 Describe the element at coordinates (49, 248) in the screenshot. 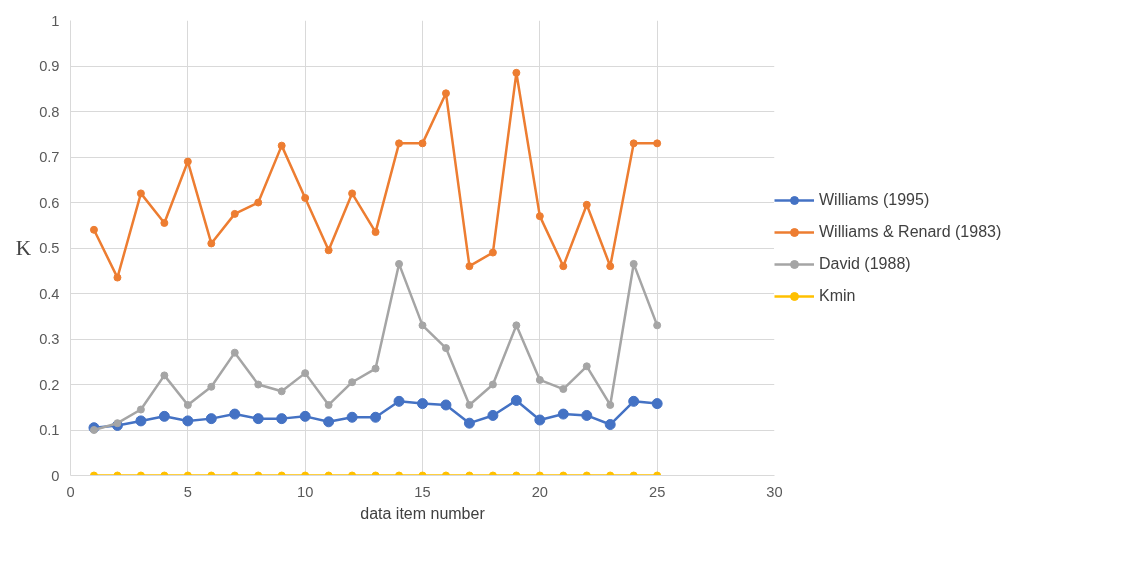

I see `y-tick-label: 0.5` at that location.